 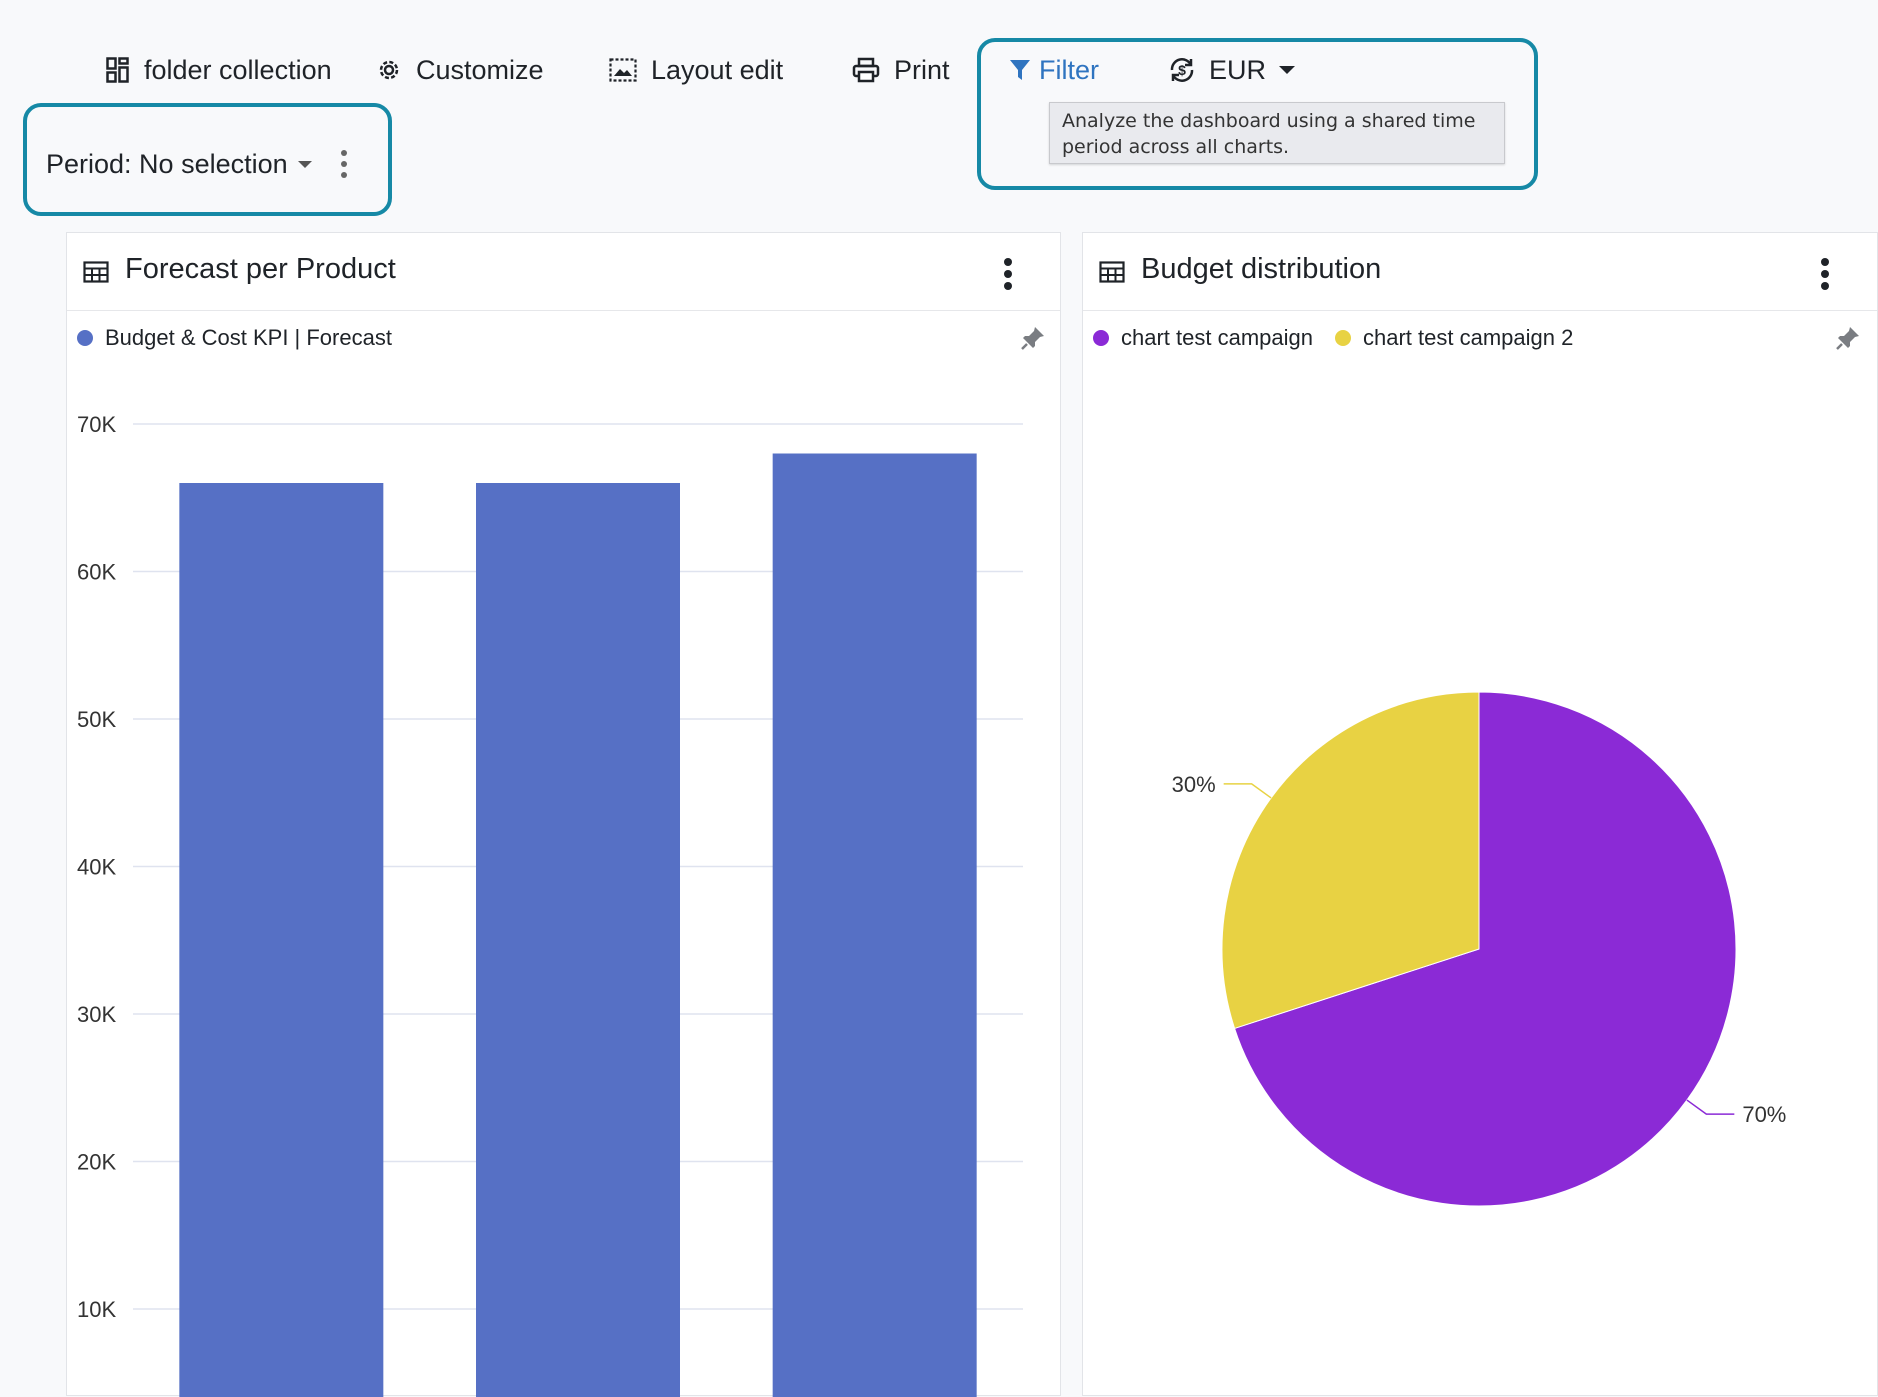 What do you see at coordinates (866, 70) in the screenshot?
I see `printer-icon` at bounding box center [866, 70].